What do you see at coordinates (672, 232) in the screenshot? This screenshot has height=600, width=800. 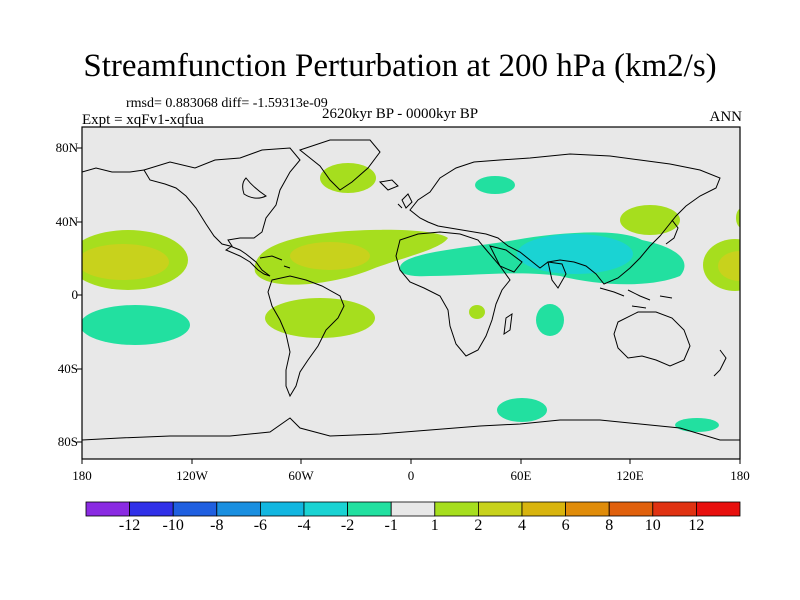 I see `coast-japan` at bounding box center [672, 232].